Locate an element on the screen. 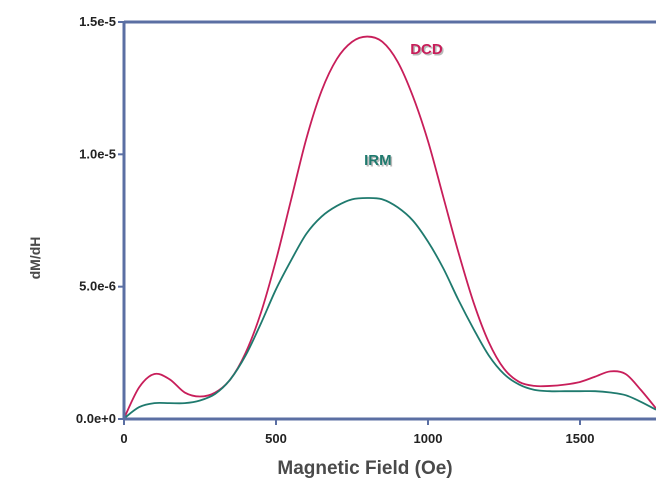 The height and width of the screenshot is (480, 656). x-tick-label: 500 is located at coordinates (276, 438).